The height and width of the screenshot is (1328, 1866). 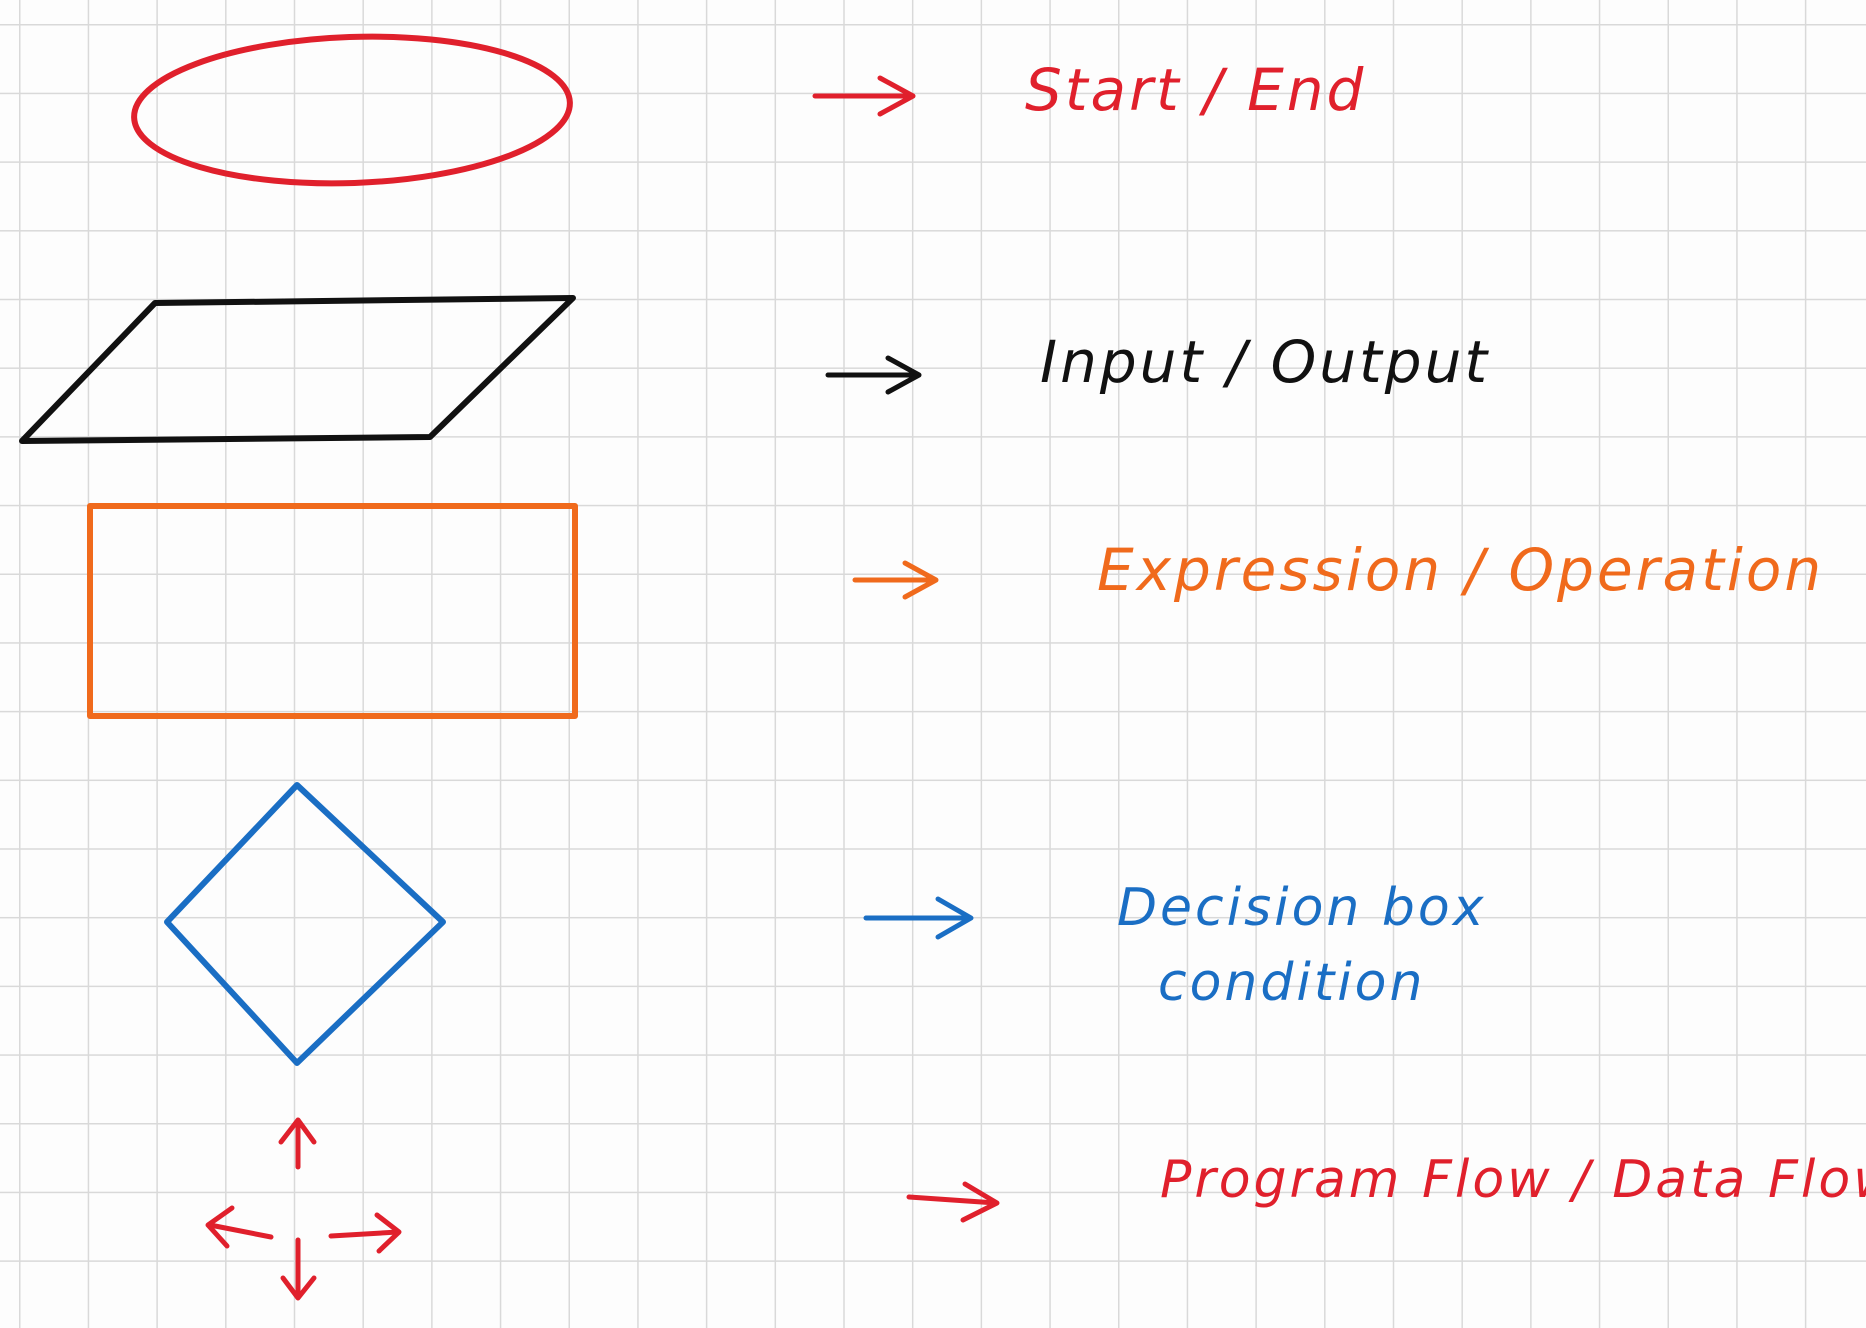 What do you see at coordinates (1513, 1180) in the screenshot?
I see `legend-label-program-flow: Program Flow / Data Flow` at bounding box center [1513, 1180].